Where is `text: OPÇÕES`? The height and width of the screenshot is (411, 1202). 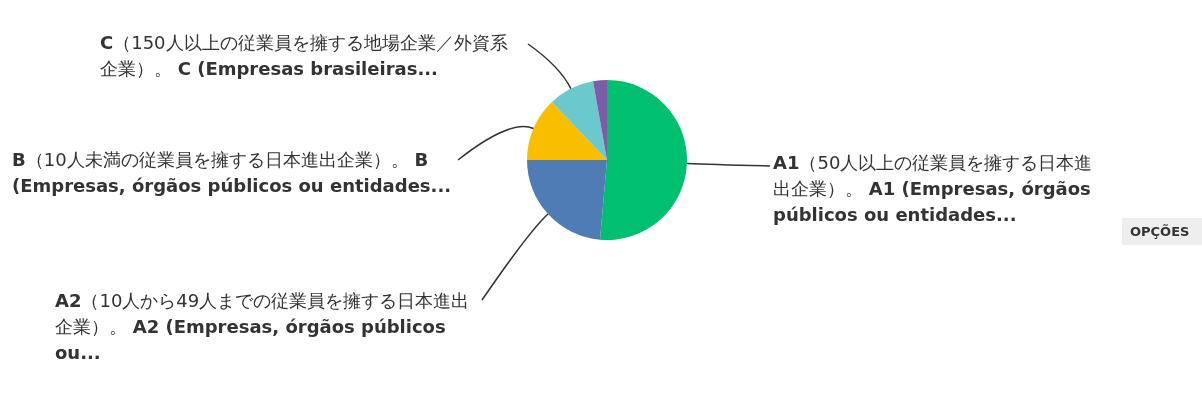 text: OPÇÕES is located at coordinates (1160, 231).